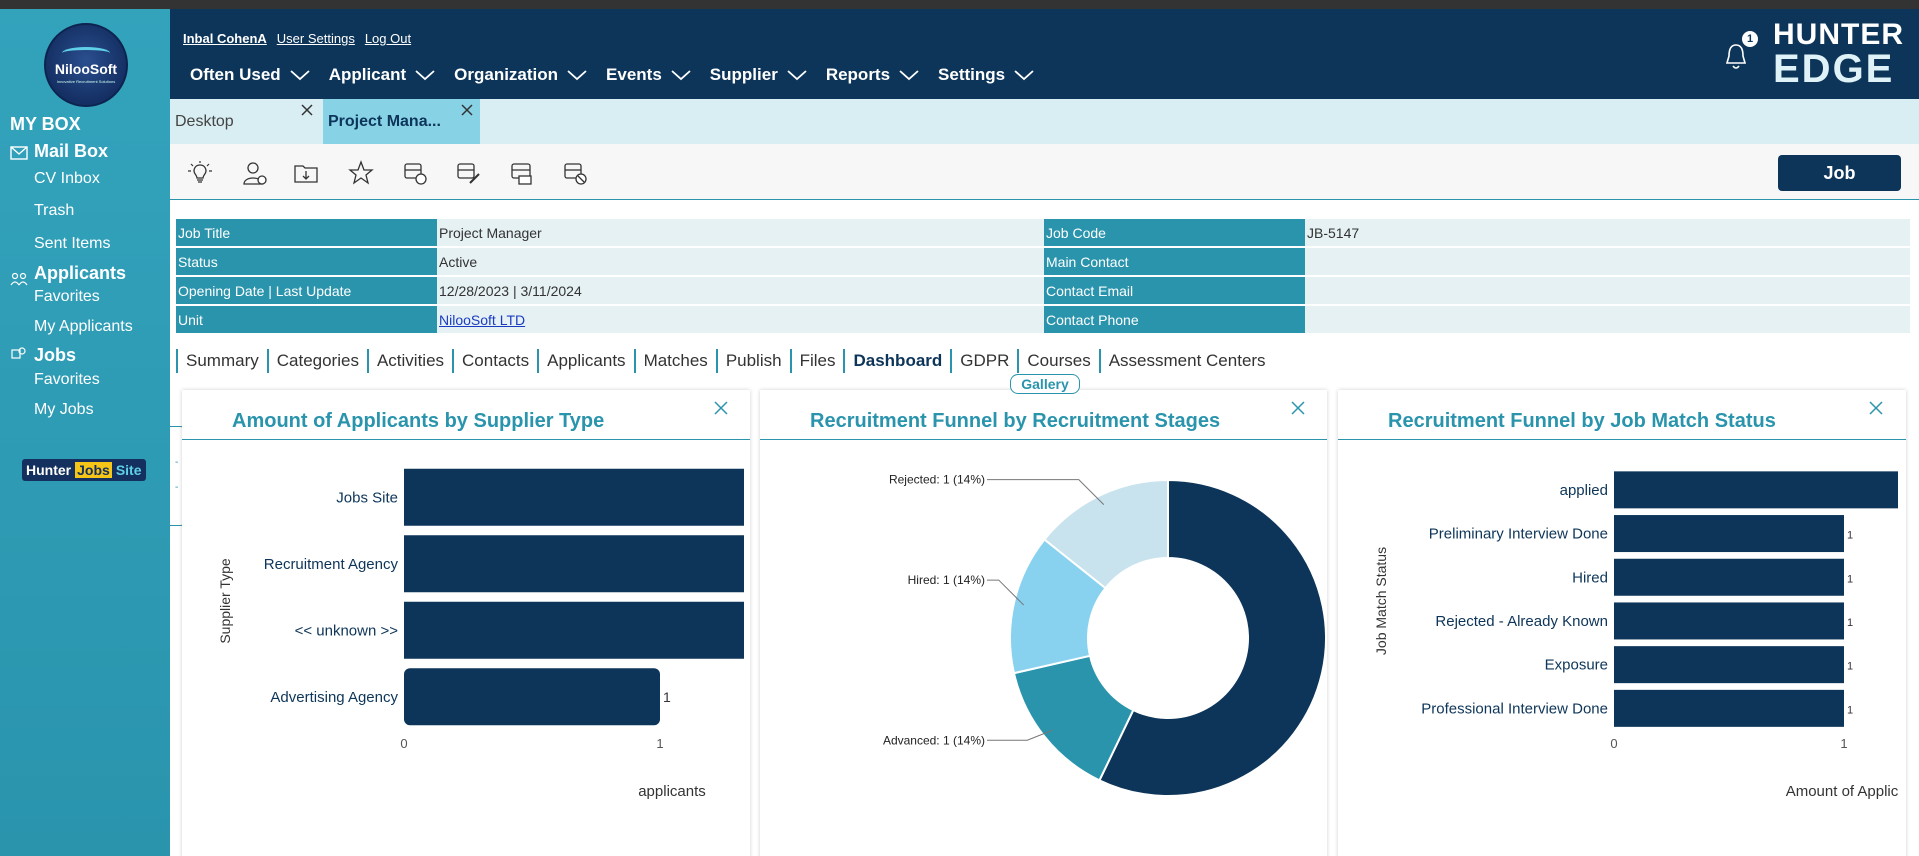 Image resolution: width=1919 pixels, height=856 pixels. I want to click on nav-item-applicant: Applicant, so click(382, 75).